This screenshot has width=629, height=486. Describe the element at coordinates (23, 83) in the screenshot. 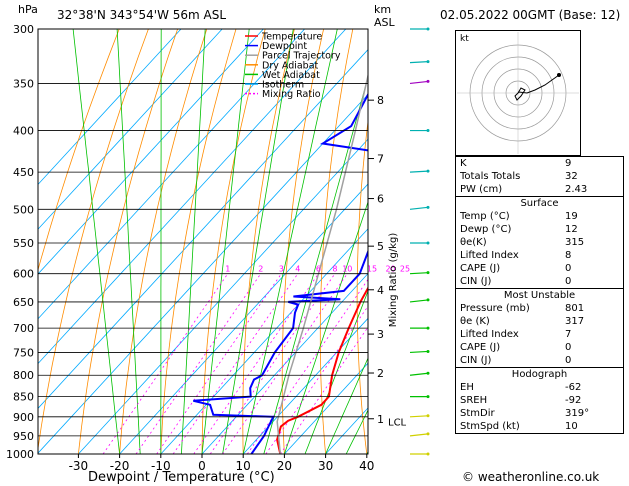

I see `pressure-tick-label: 350` at that location.